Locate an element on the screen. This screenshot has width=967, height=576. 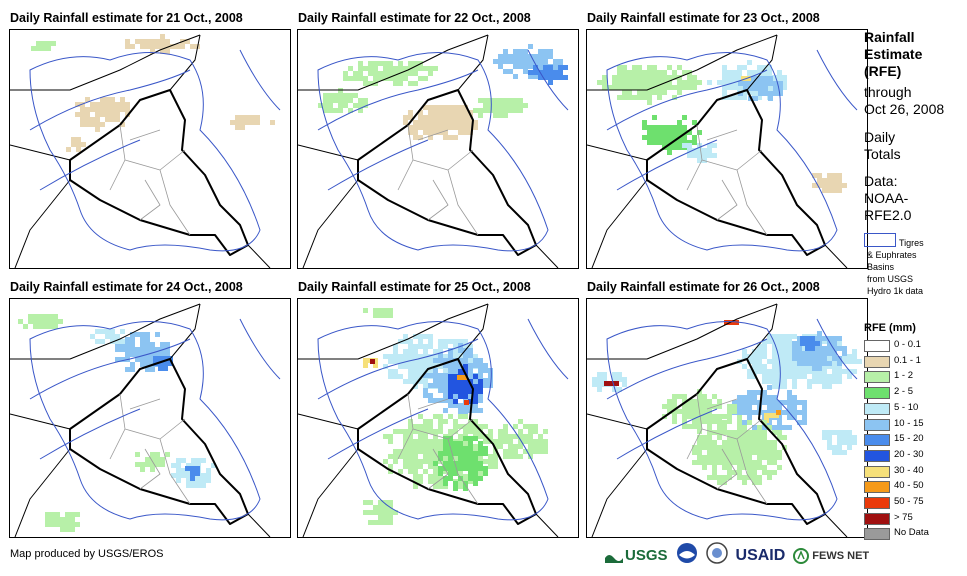
side-date: Oct 26, 2008 is located at coordinates (904, 109).